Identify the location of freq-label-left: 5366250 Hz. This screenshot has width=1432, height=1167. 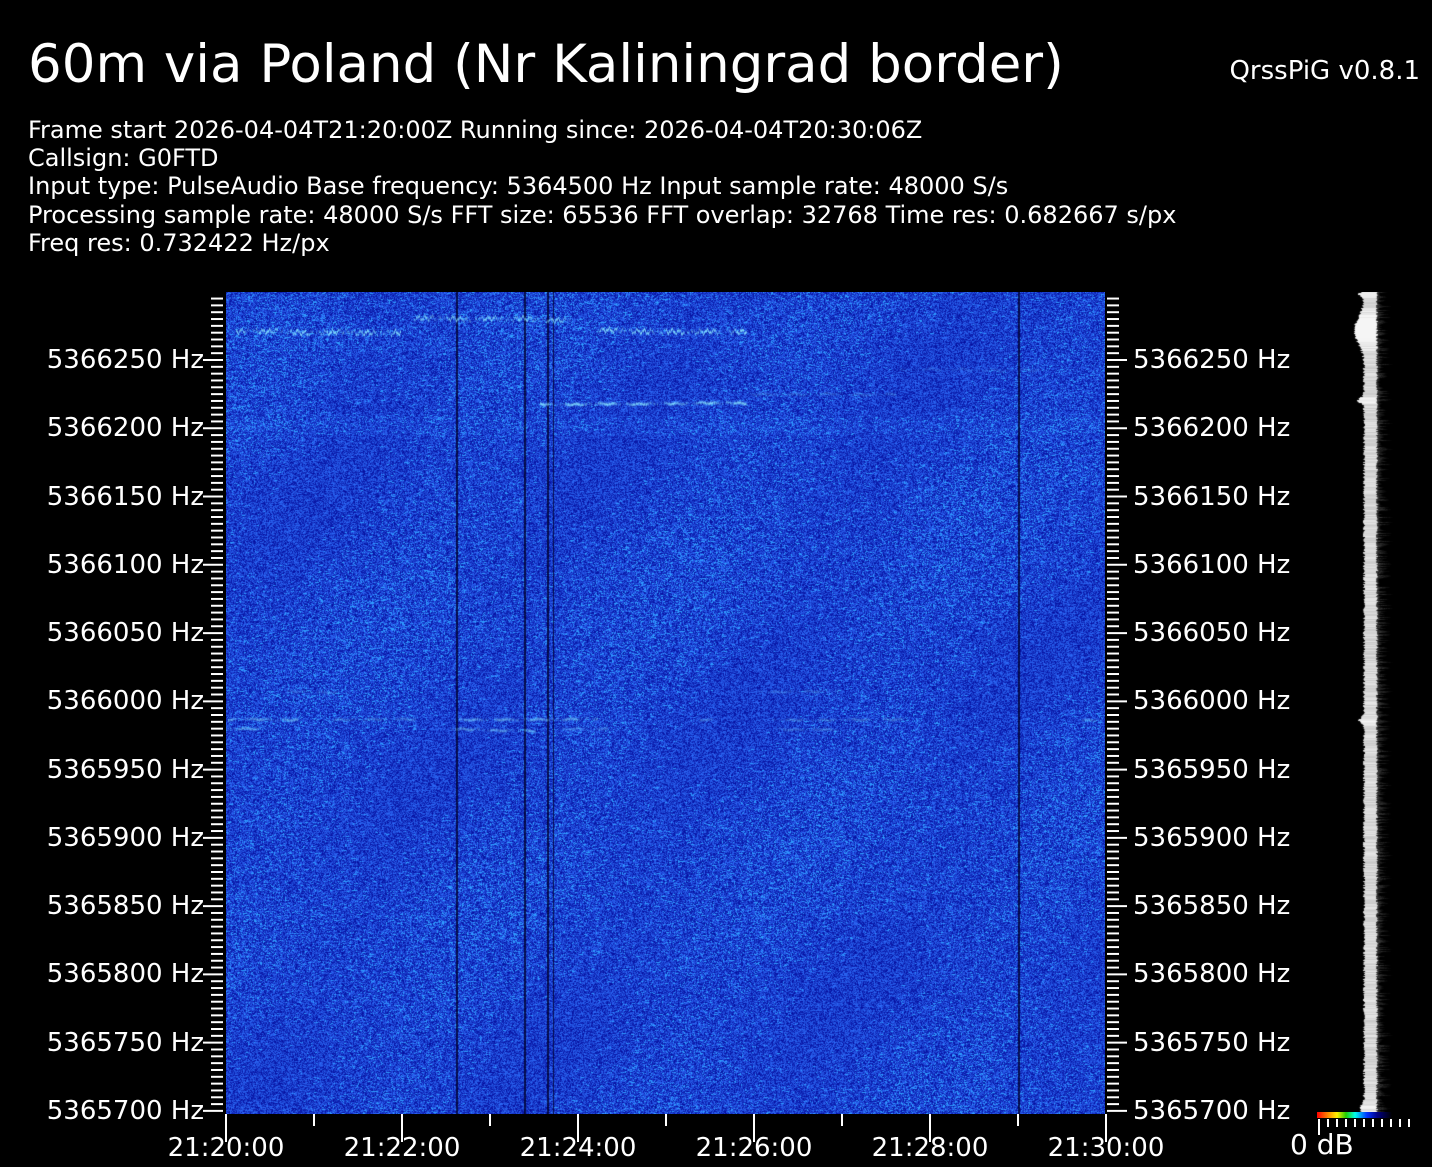
(125, 360).